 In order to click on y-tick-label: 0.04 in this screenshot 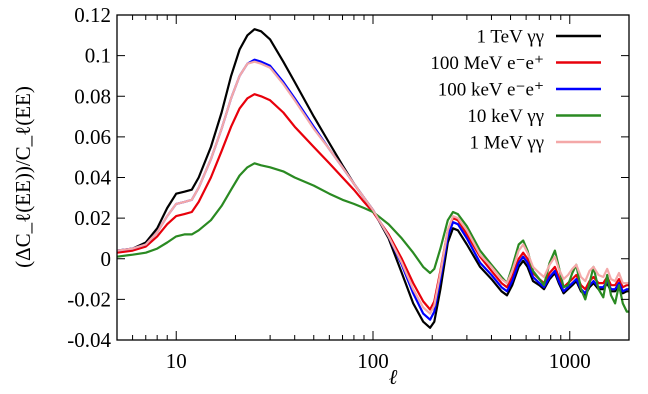, I will do `click(92, 178)`.